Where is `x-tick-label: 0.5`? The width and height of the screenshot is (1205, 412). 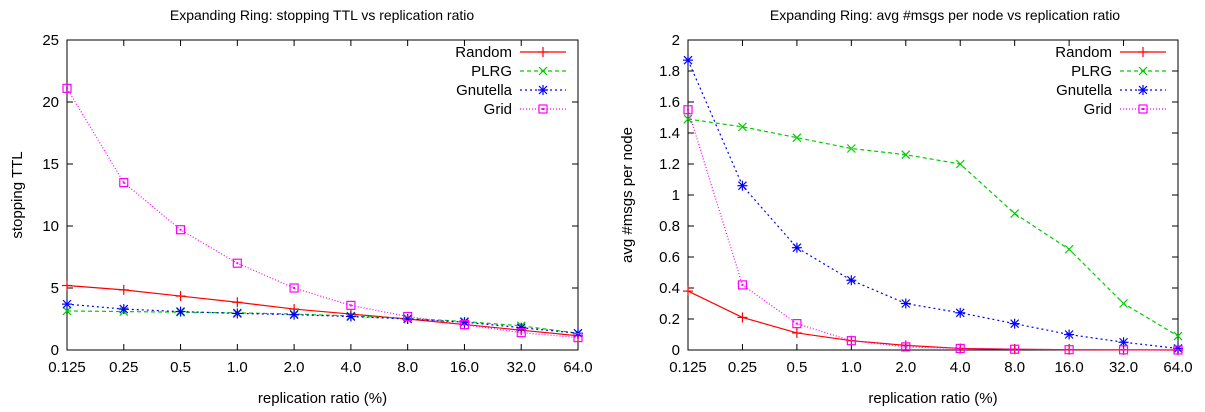 x-tick-label: 0.5 is located at coordinates (180, 367).